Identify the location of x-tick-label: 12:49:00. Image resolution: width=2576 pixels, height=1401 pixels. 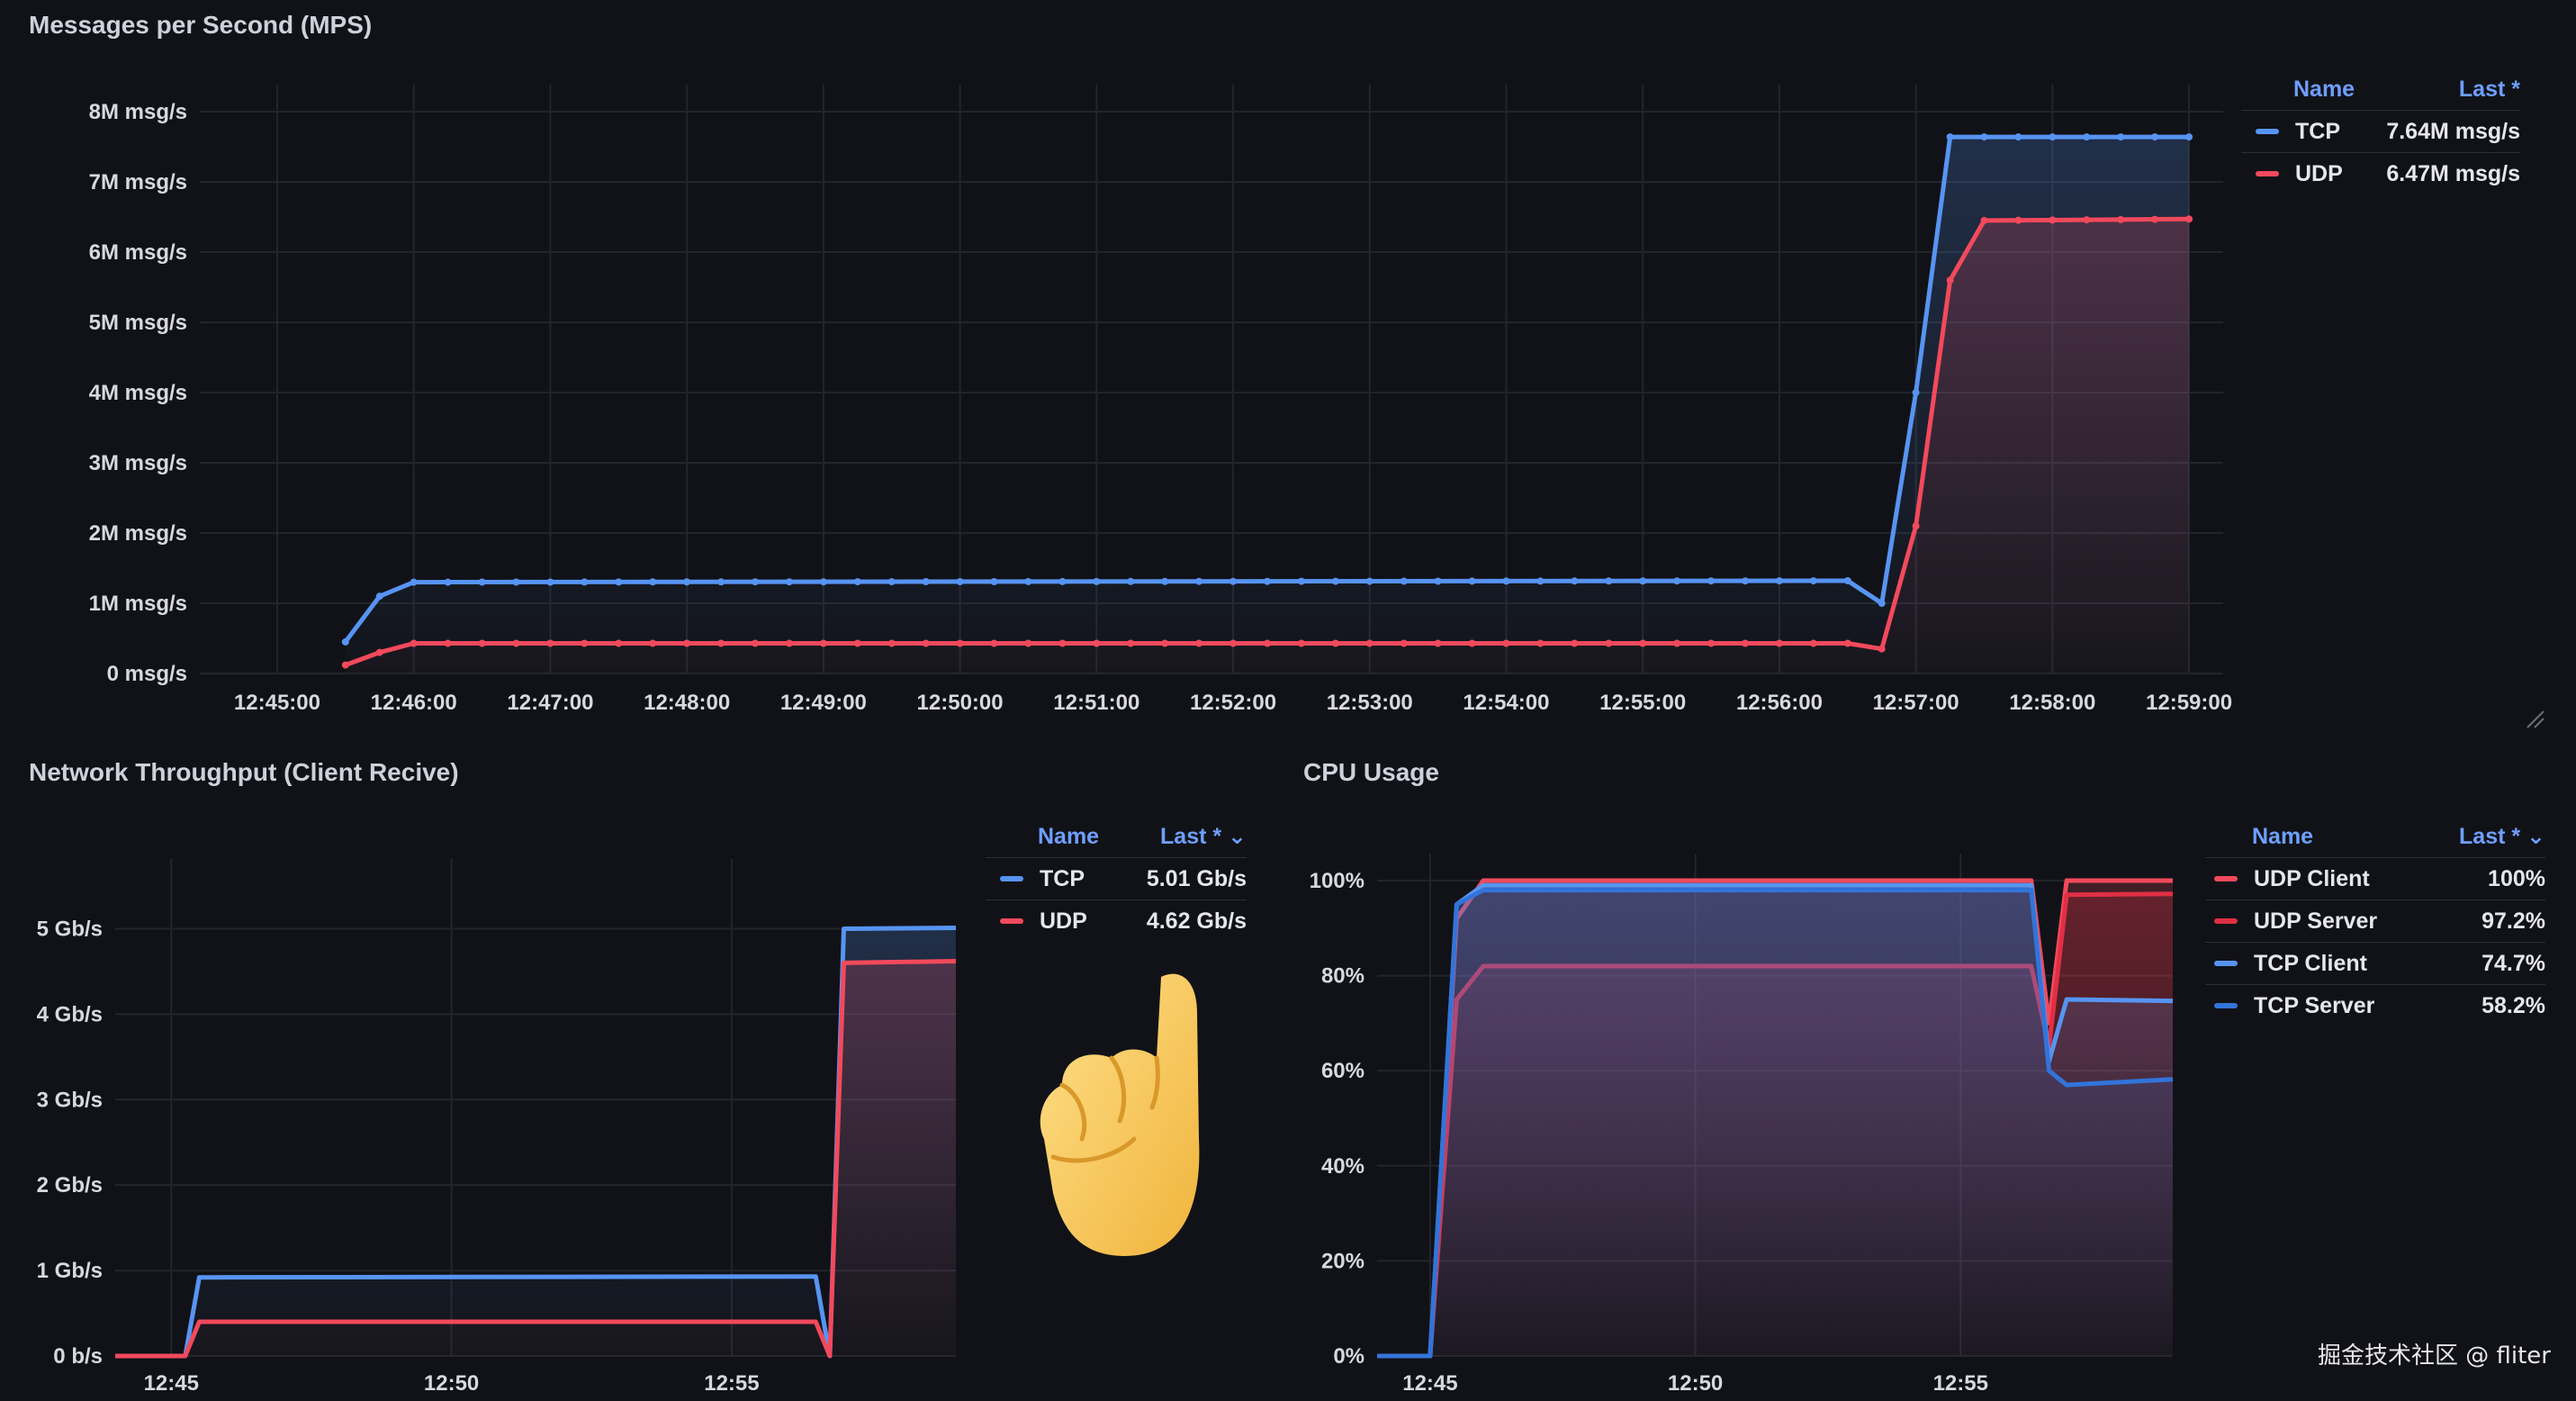
(823, 703).